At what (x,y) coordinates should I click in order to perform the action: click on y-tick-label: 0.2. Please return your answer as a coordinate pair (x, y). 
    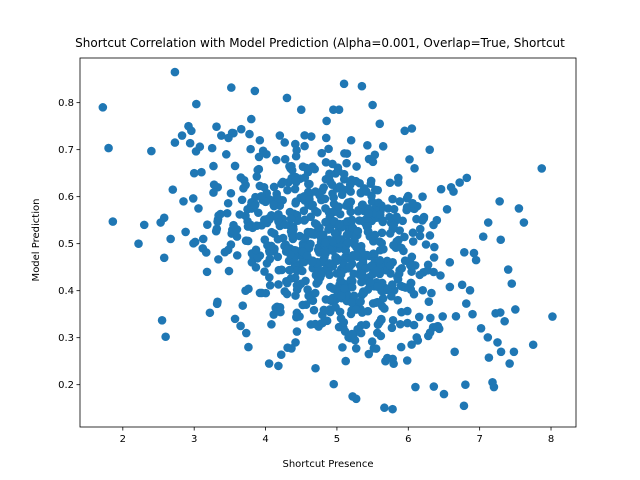
    Looking at the image, I should click on (66, 385).